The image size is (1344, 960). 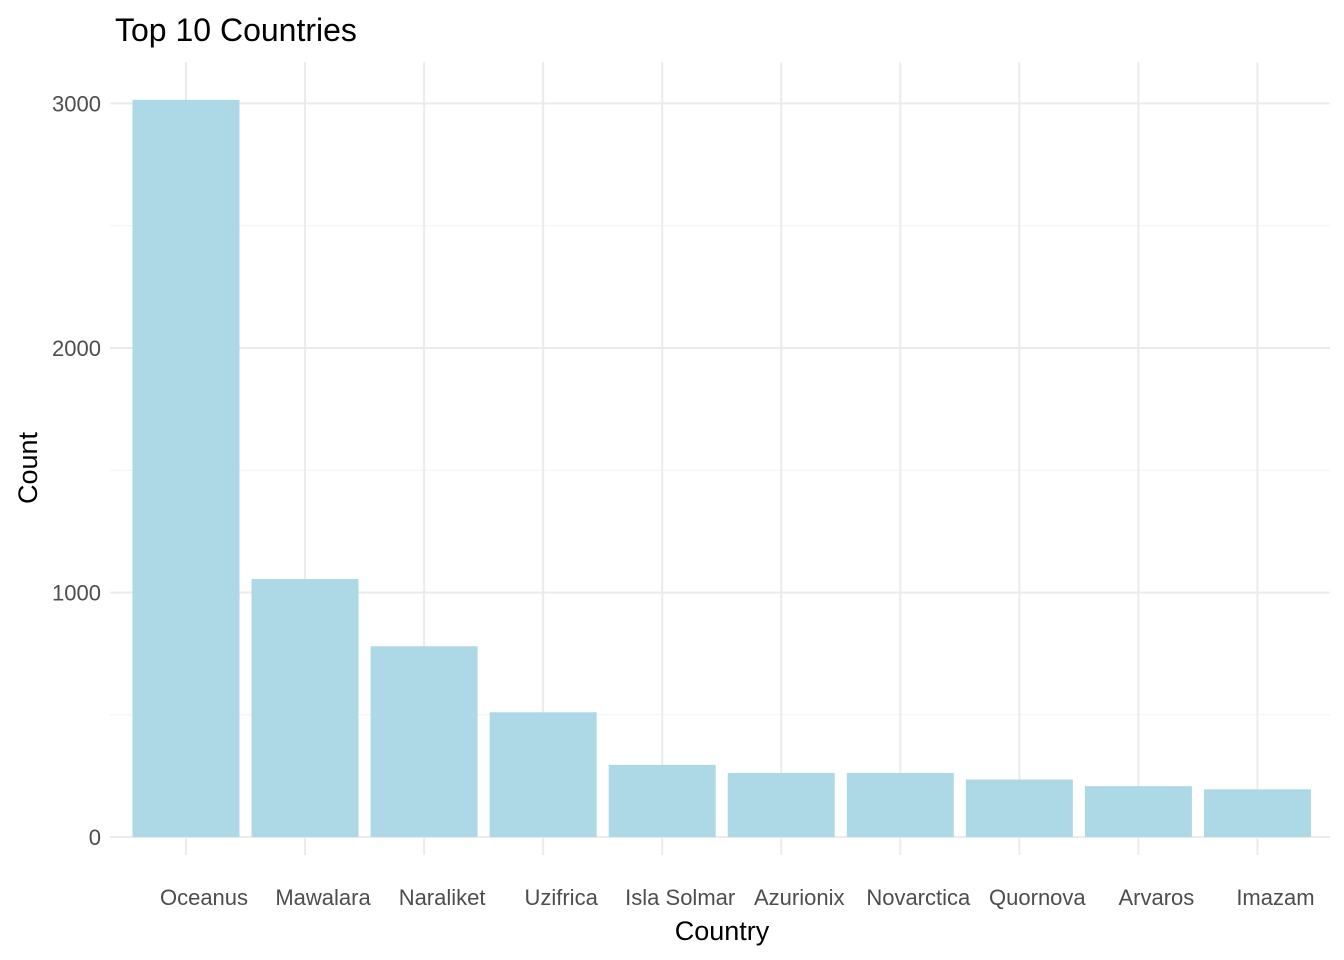 I want to click on y-tick-label: 1000, so click(x=76, y=593).